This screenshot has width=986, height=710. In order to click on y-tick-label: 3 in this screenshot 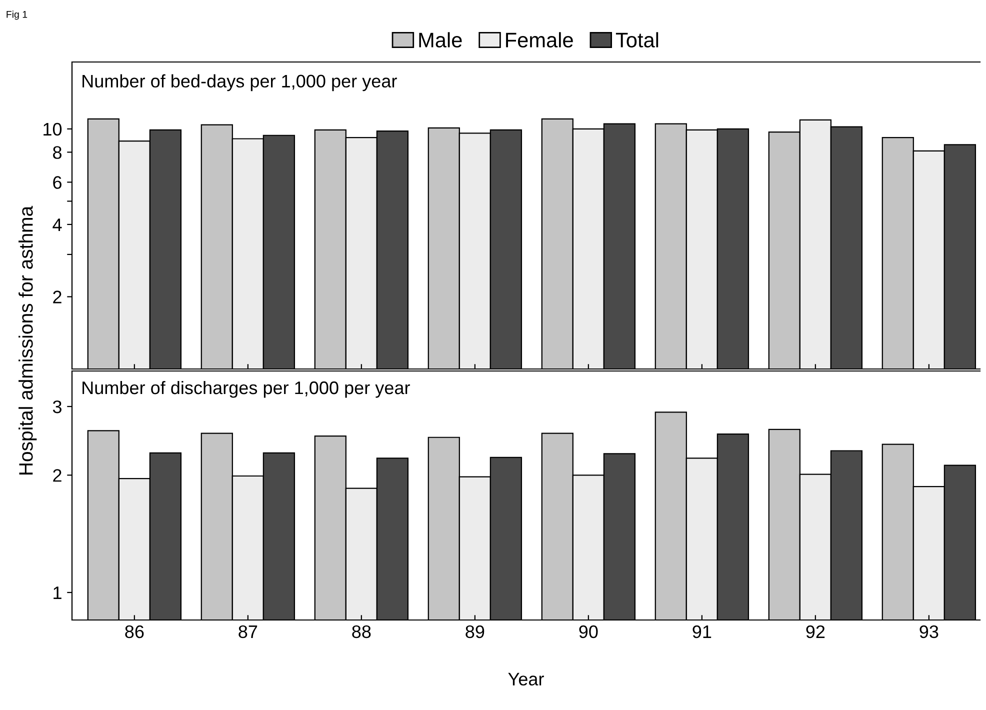, I will do `click(57, 407)`.